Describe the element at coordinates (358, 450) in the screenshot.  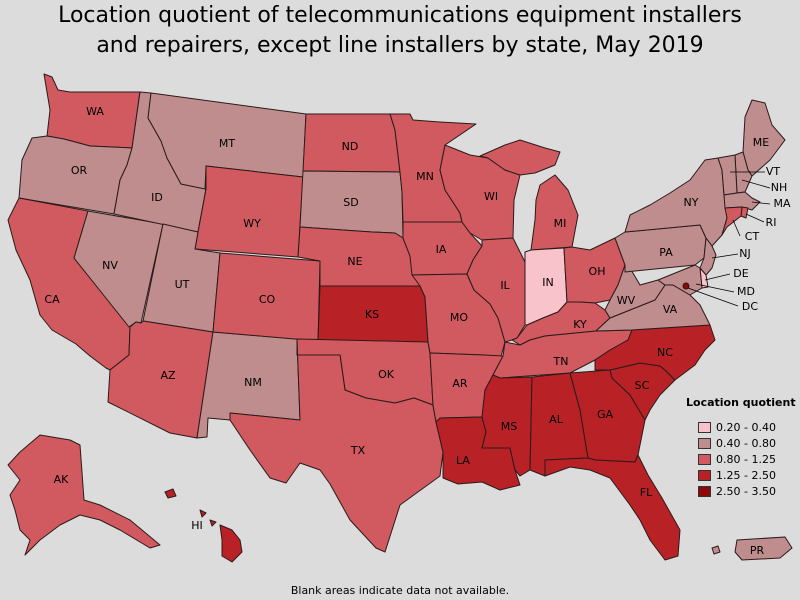
I see `state-label-TX: TX` at that location.